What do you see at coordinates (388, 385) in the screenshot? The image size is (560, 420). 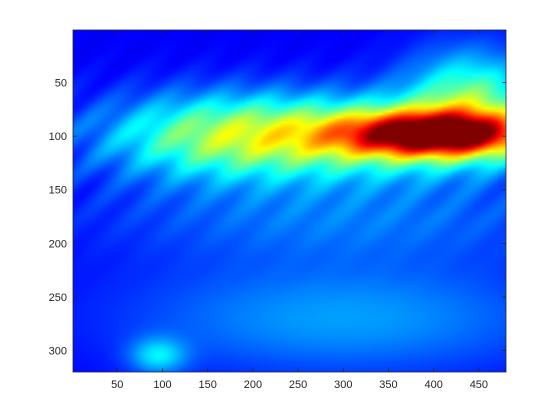 I see `x-tick-label: 350` at bounding box center [388, 385].